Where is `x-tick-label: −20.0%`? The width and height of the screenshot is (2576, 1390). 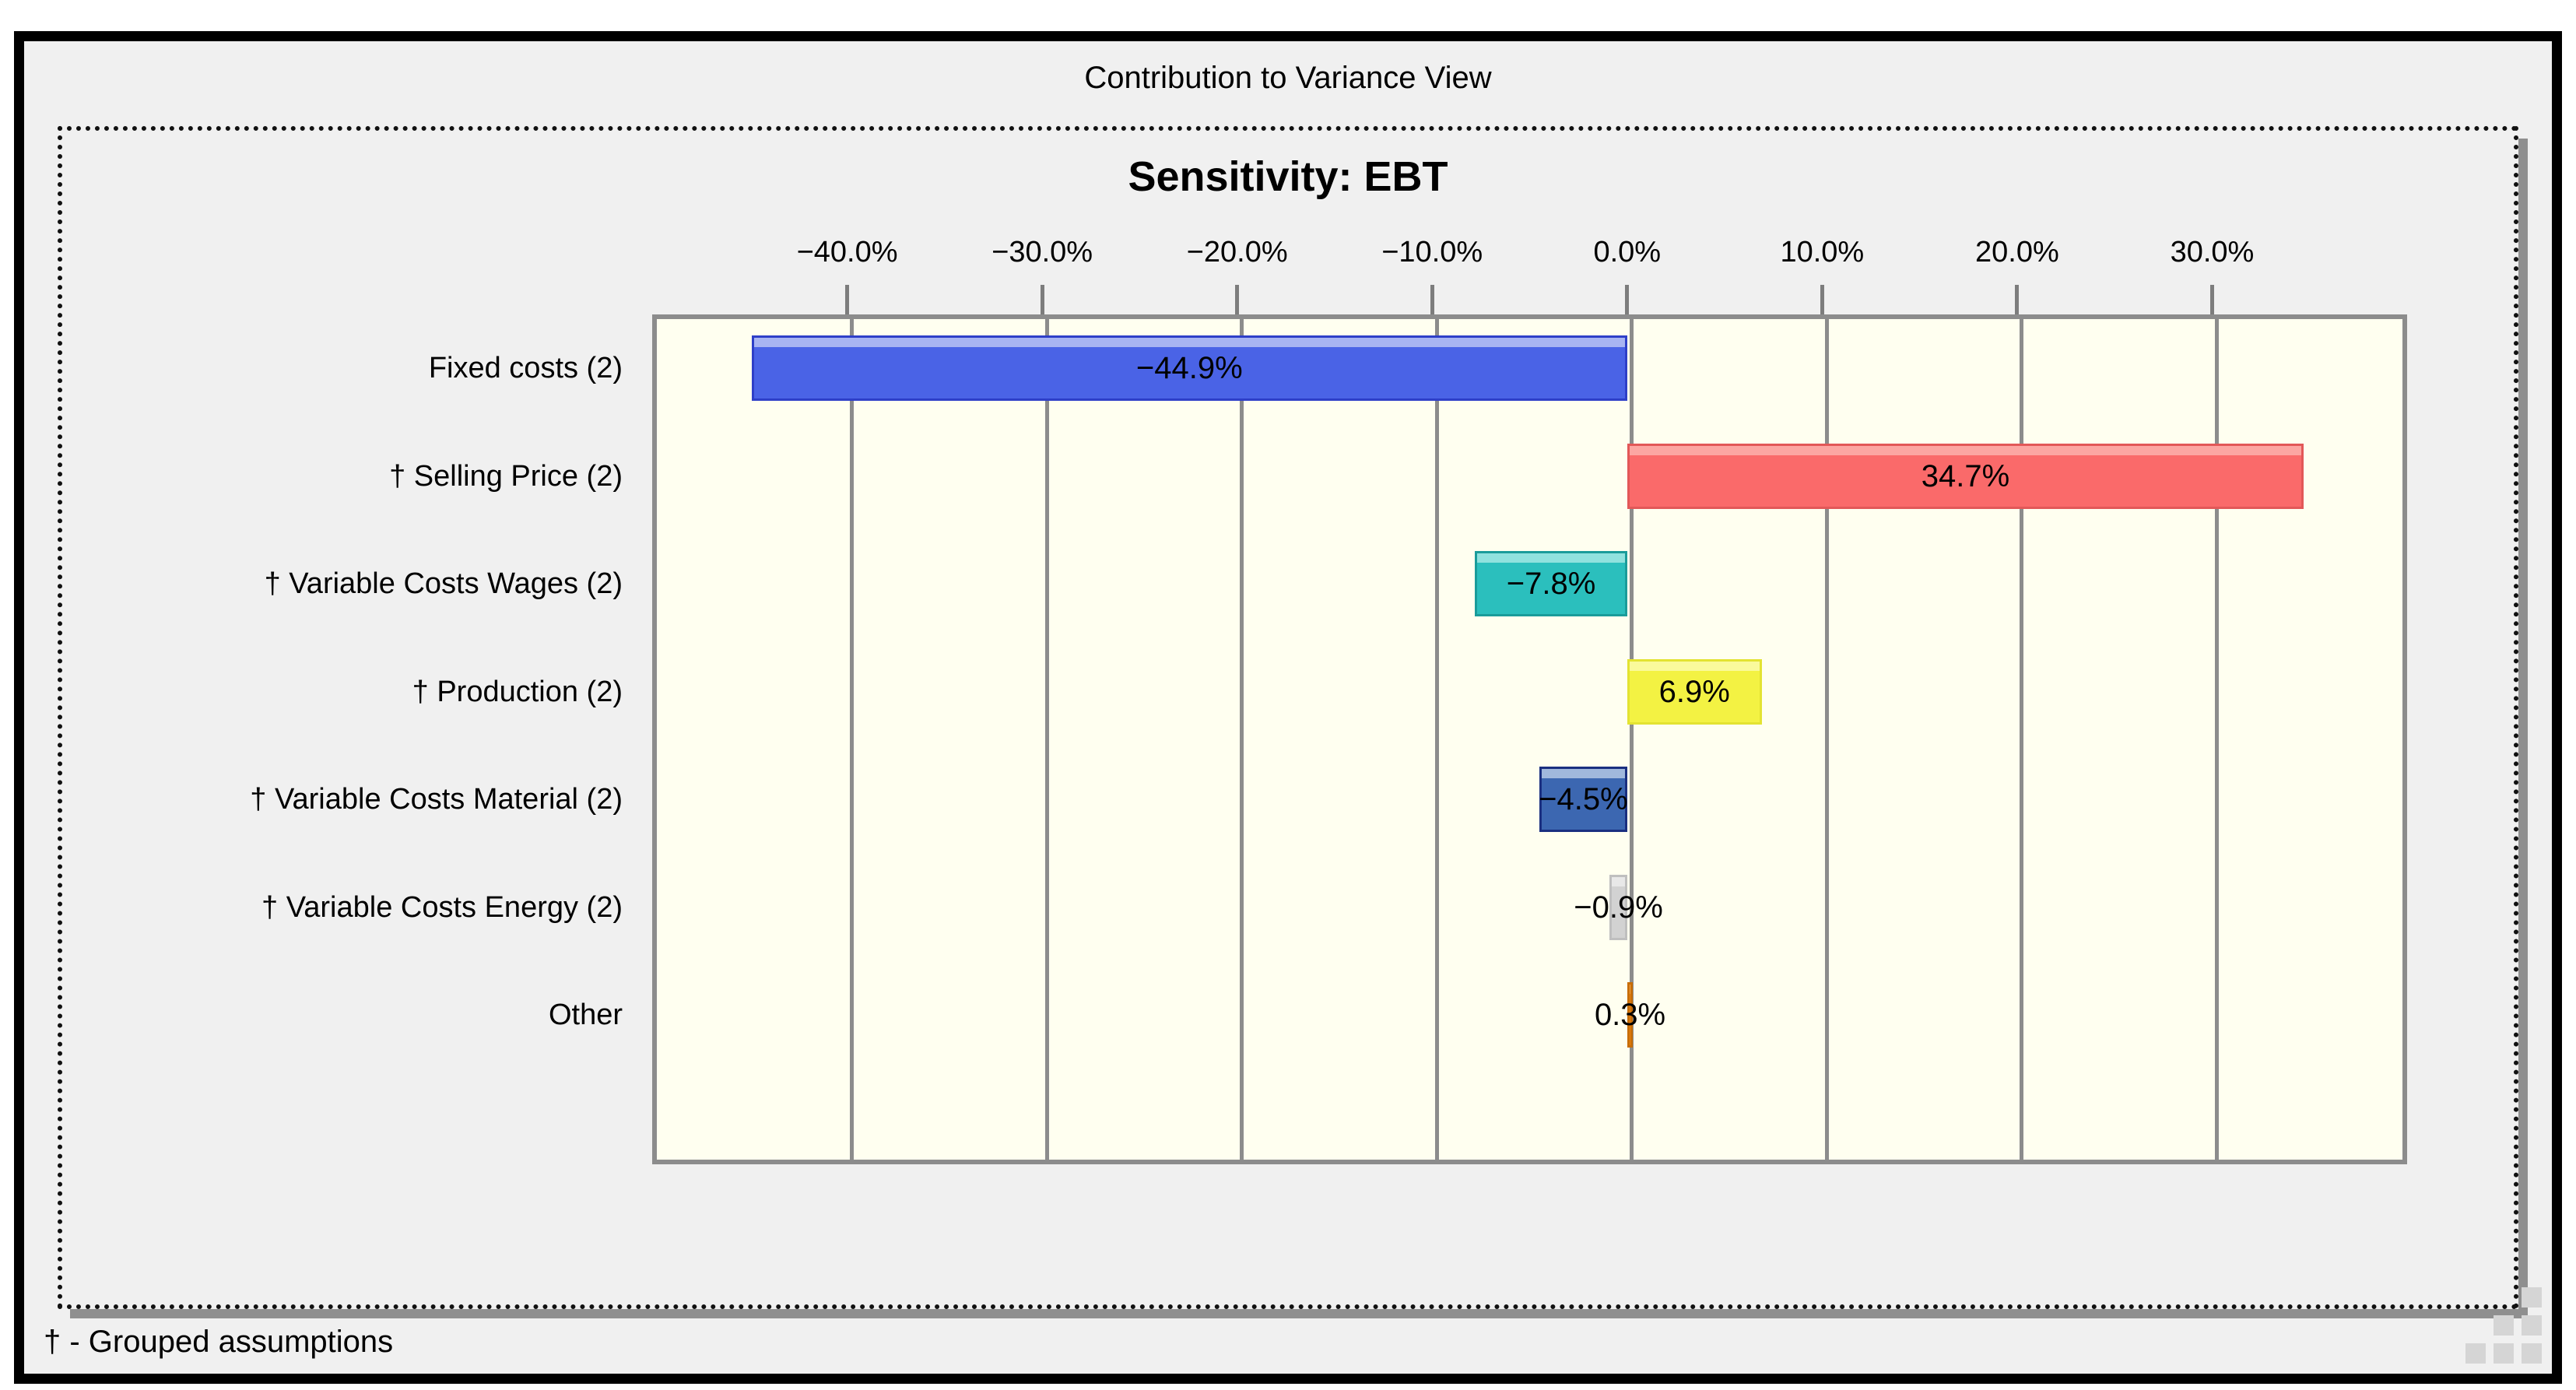 x-tick-label: −20.0% is located at coordinates (1237, 252).